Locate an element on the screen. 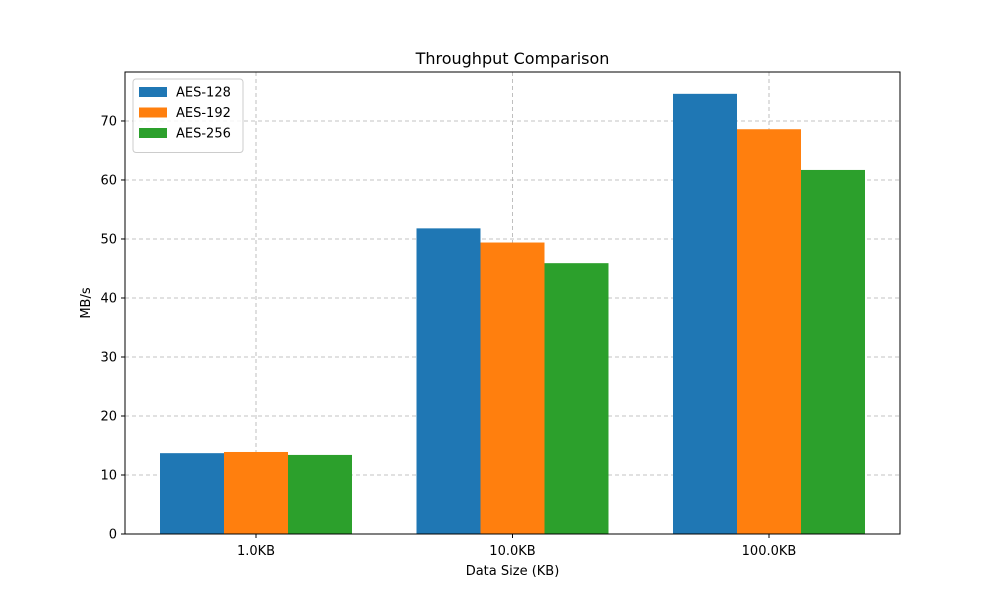 The width and height of the screenshot is (1000, 604). y-tick-label: 30 is located at coordinates (108, 357).